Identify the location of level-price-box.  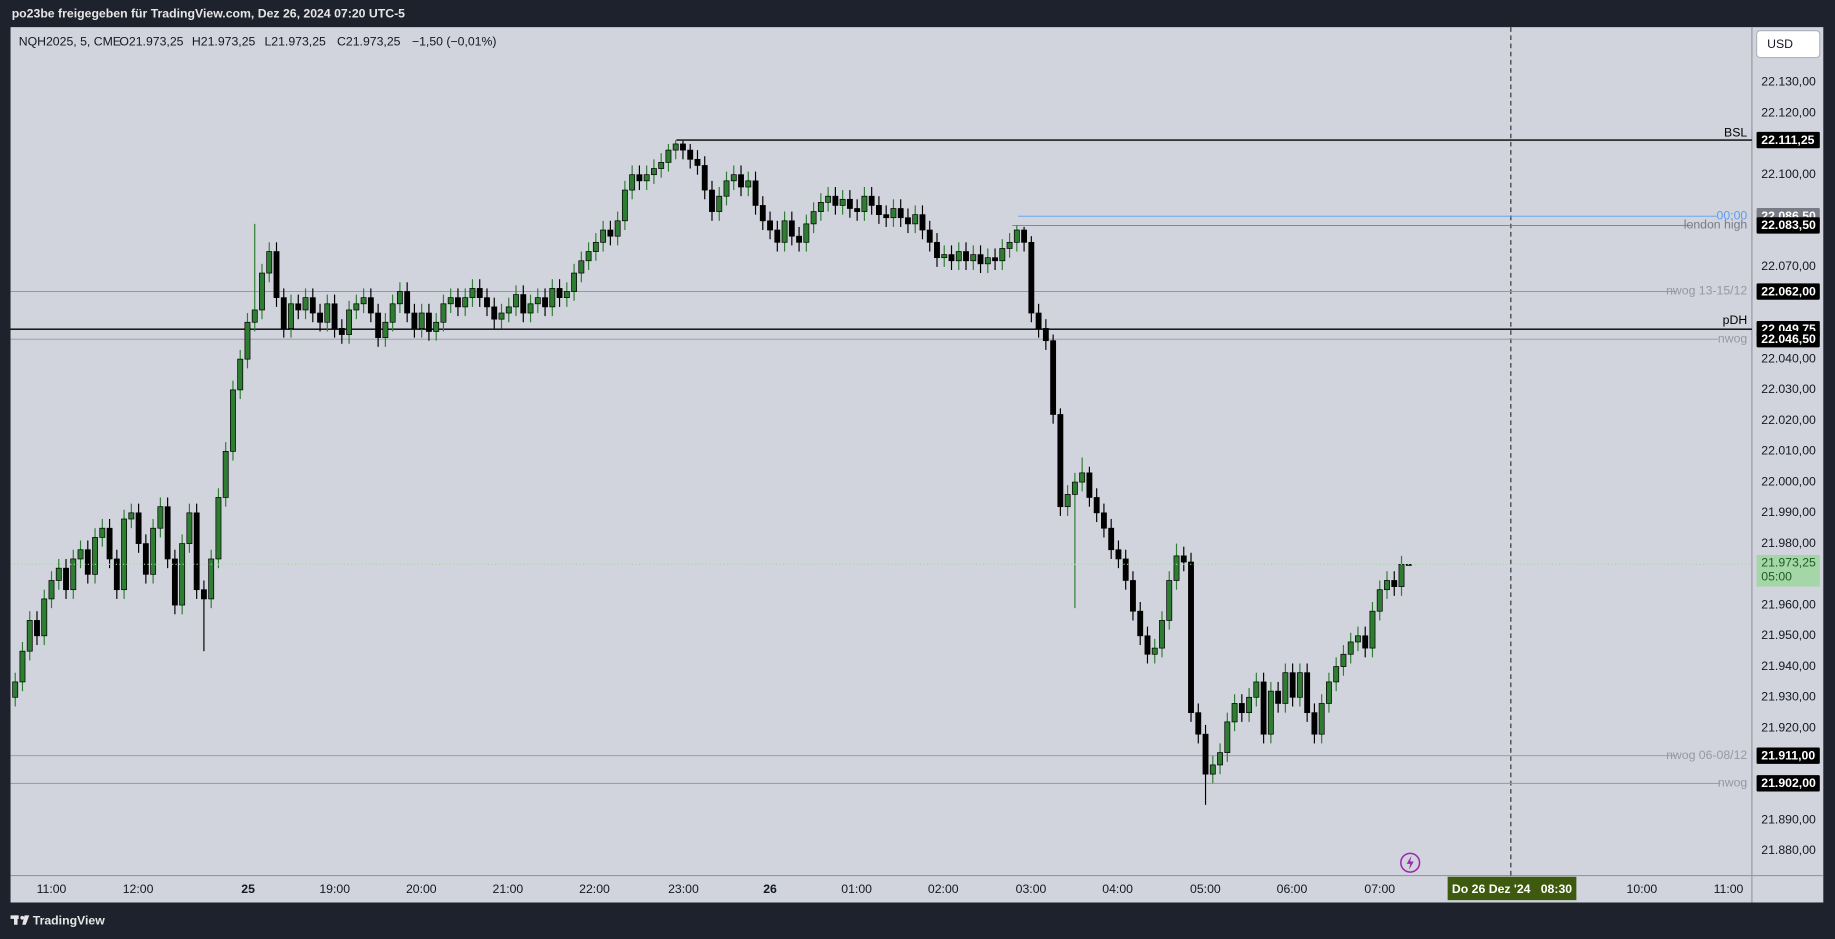
(1788, 140).